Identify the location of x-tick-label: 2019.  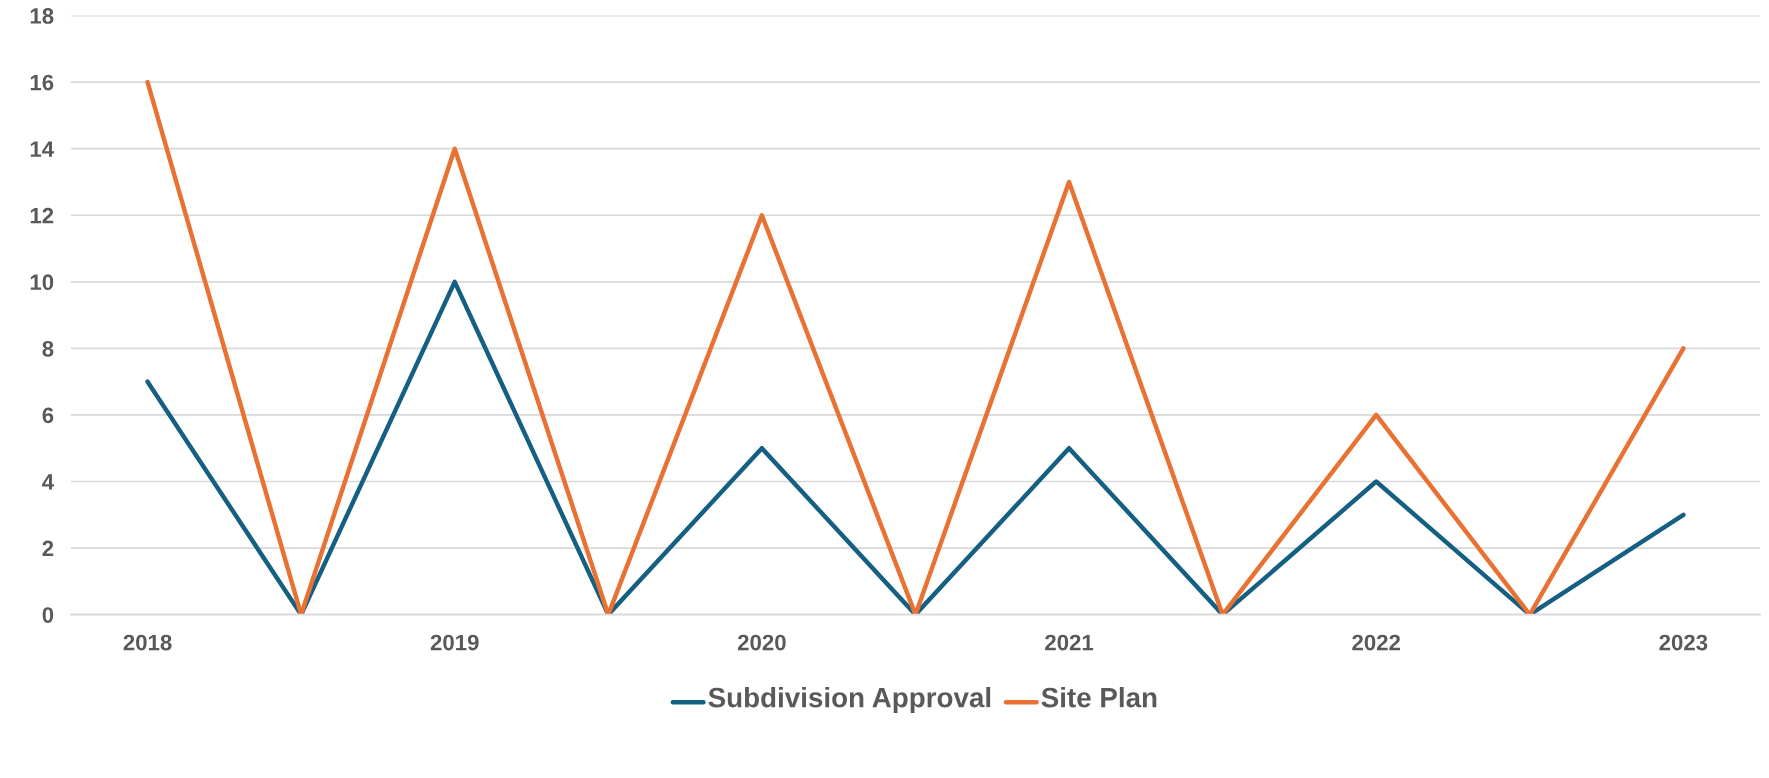
(454, 642).